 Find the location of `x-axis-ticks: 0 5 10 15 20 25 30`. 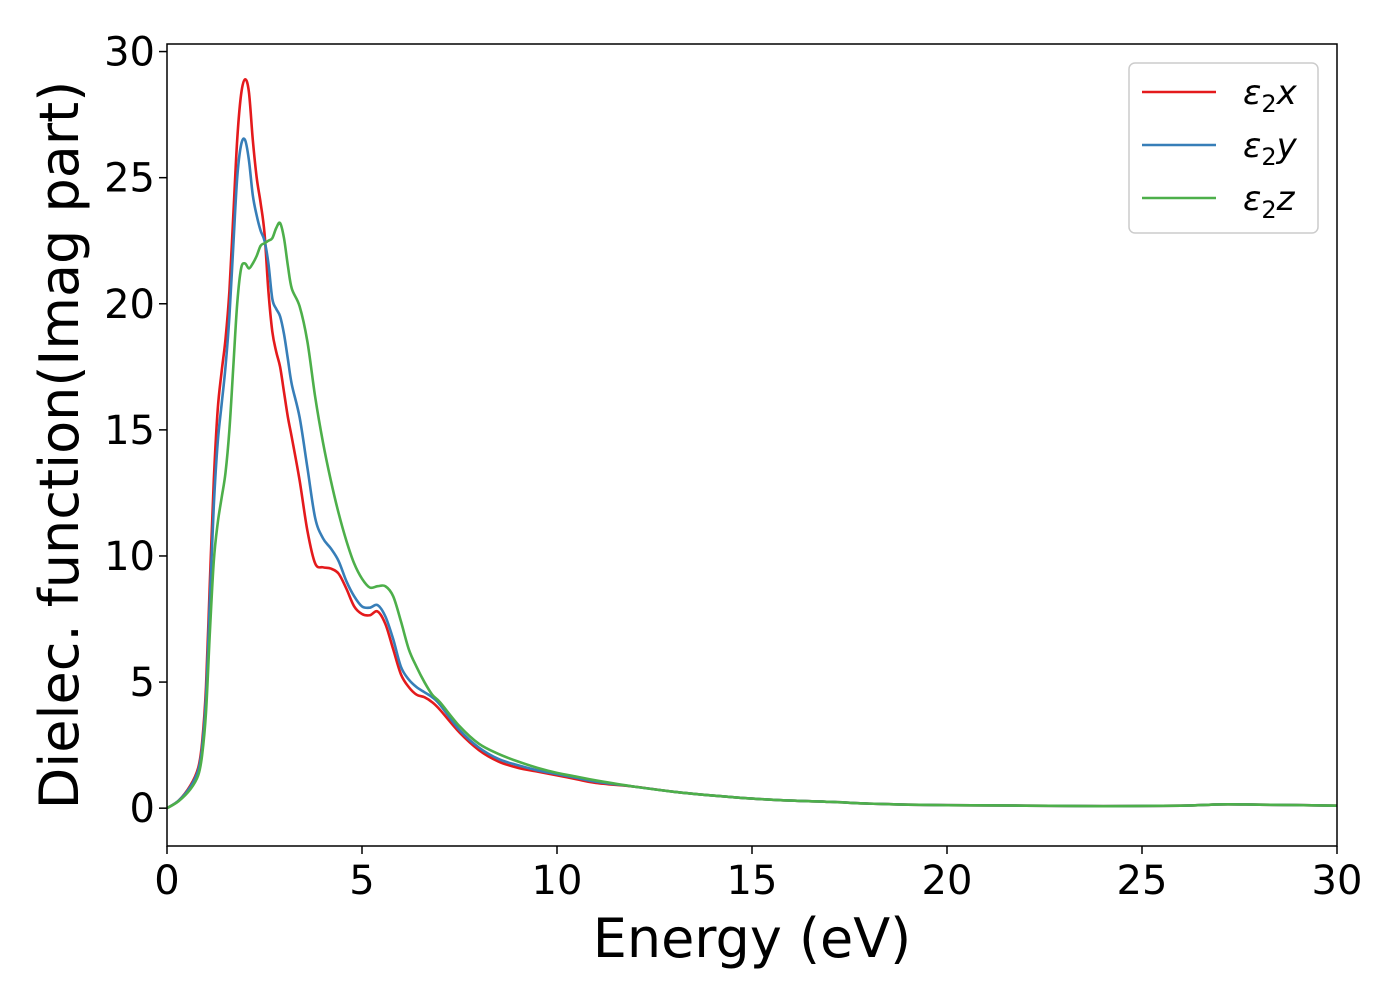

x-axis-ticks: 0 5 10 15 20 25 30 is located at coordinates (758, 875).